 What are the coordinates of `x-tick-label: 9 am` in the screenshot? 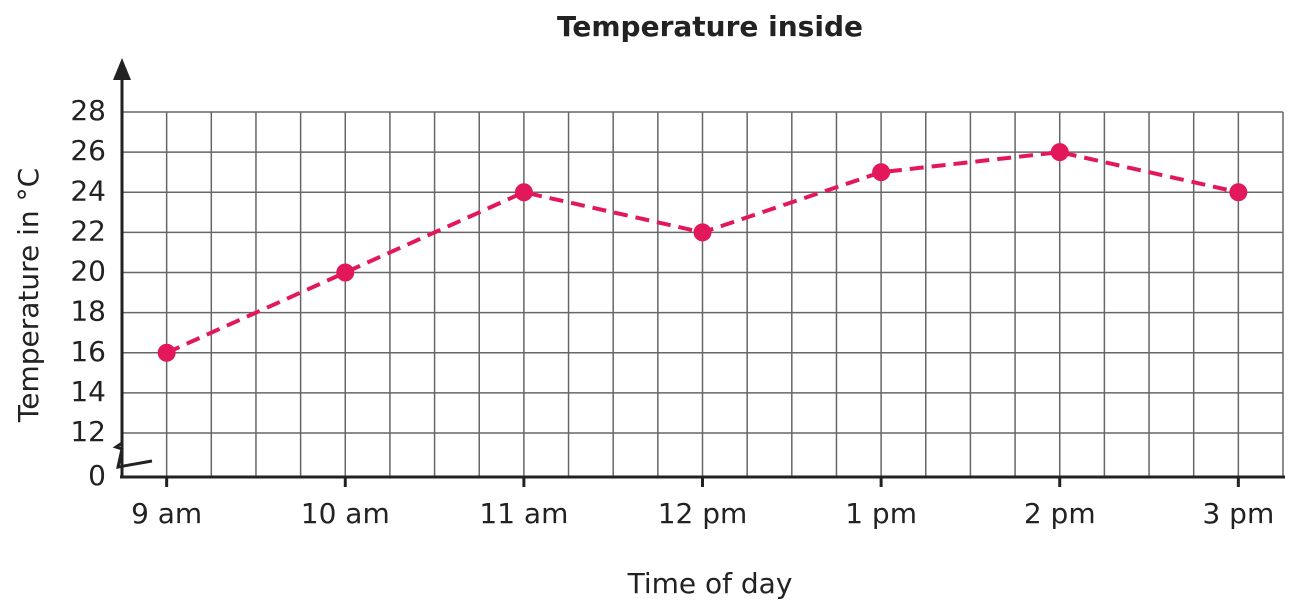 It's located at (166, 513).